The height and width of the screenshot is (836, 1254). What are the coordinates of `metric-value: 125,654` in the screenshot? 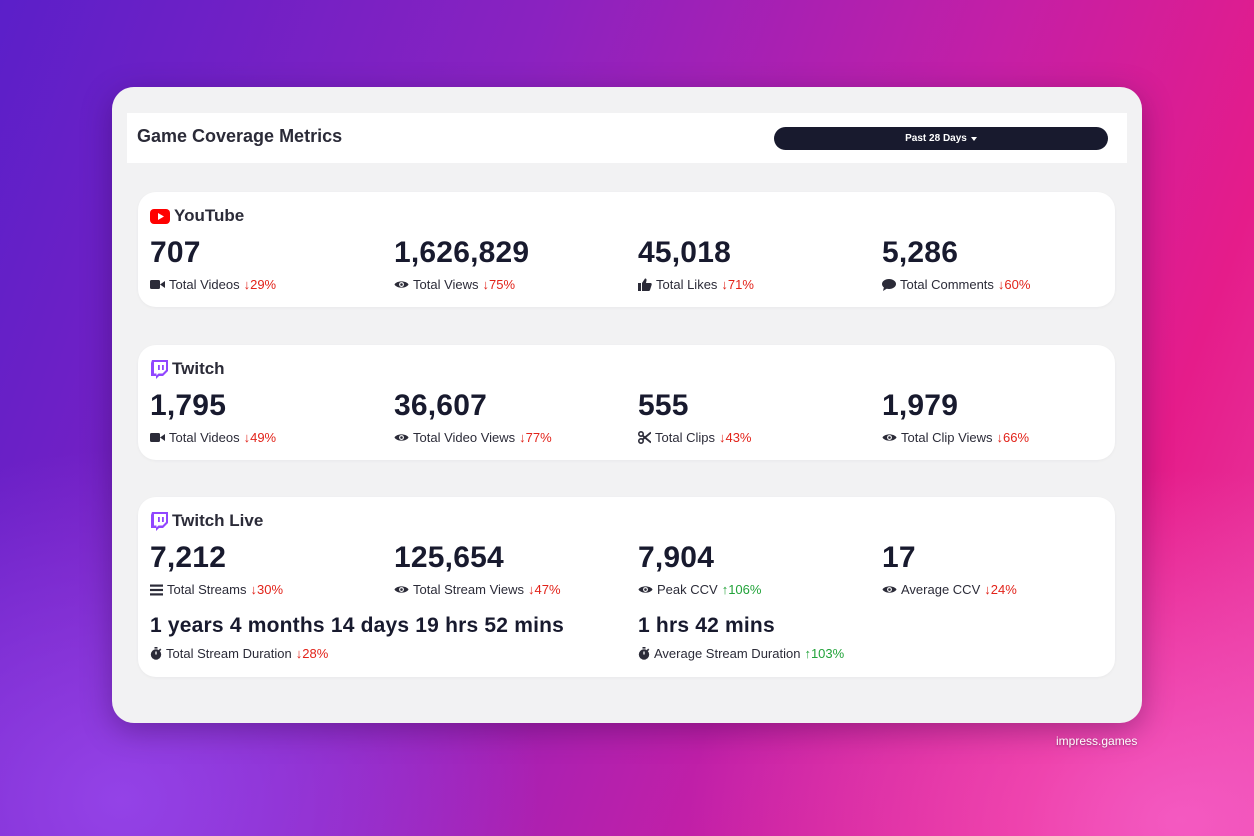 It's located at (449, 557).